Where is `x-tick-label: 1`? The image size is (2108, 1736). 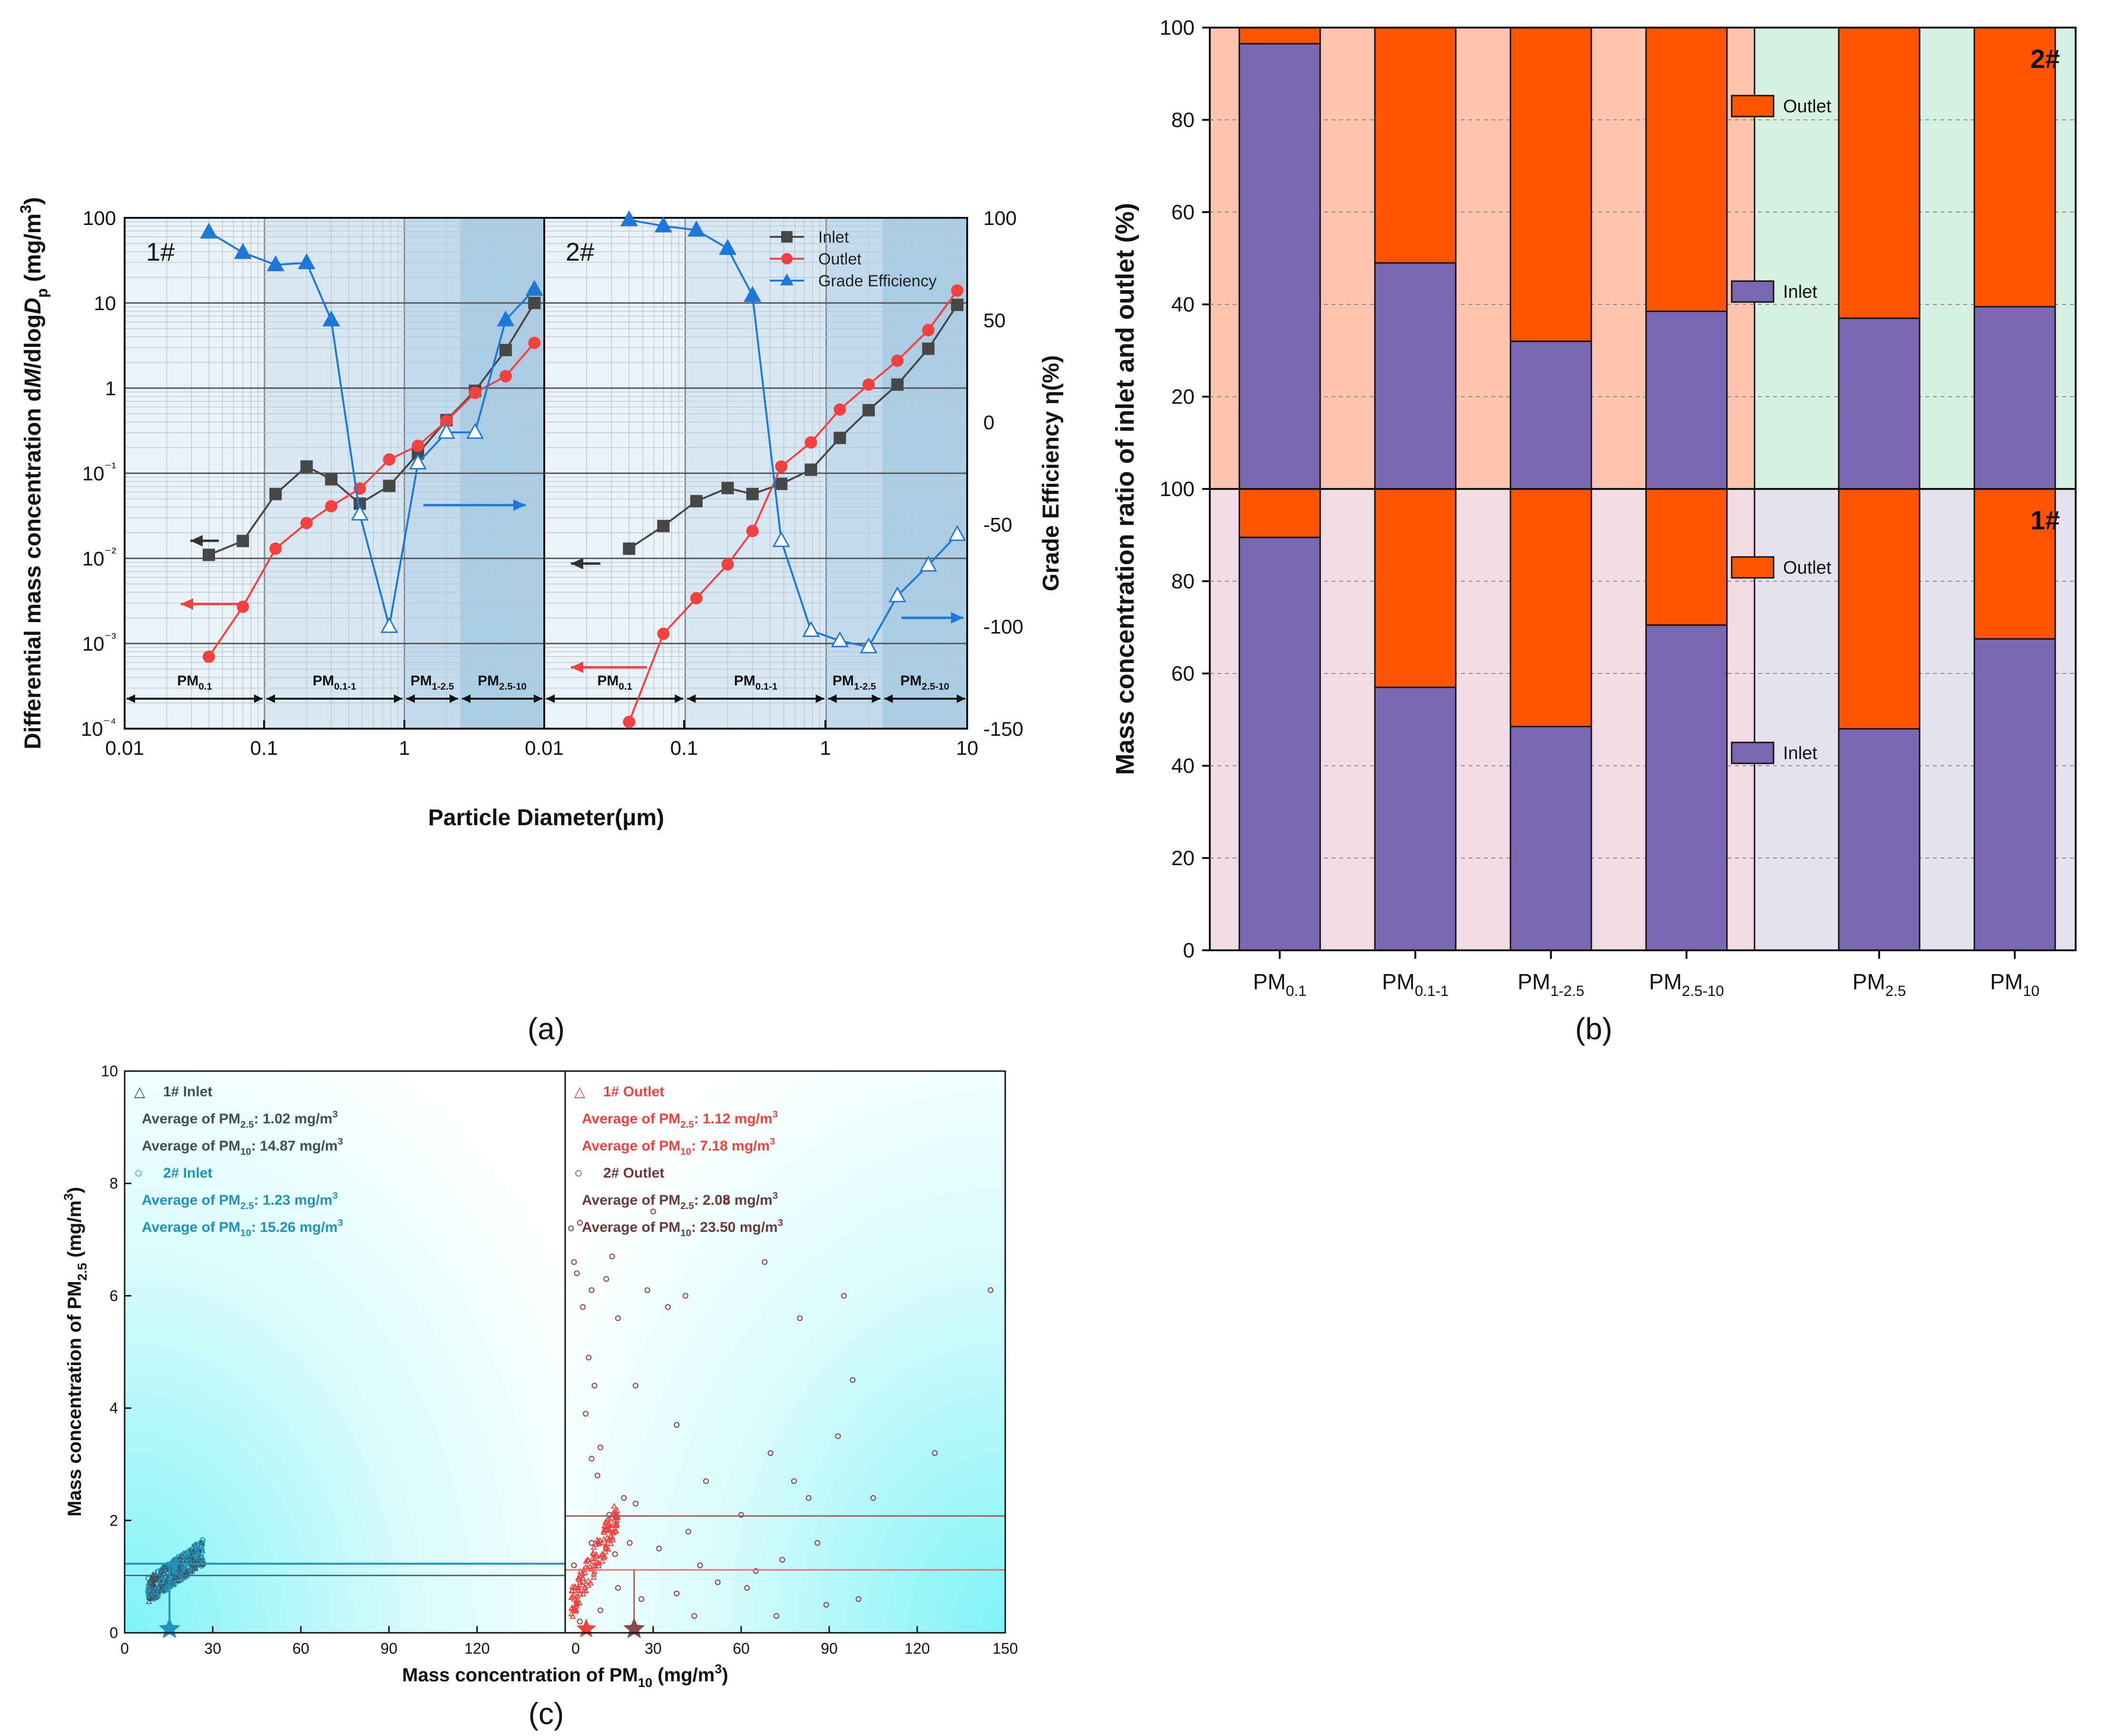 x-tick-label: 1 is located at coordinates (825, 748).